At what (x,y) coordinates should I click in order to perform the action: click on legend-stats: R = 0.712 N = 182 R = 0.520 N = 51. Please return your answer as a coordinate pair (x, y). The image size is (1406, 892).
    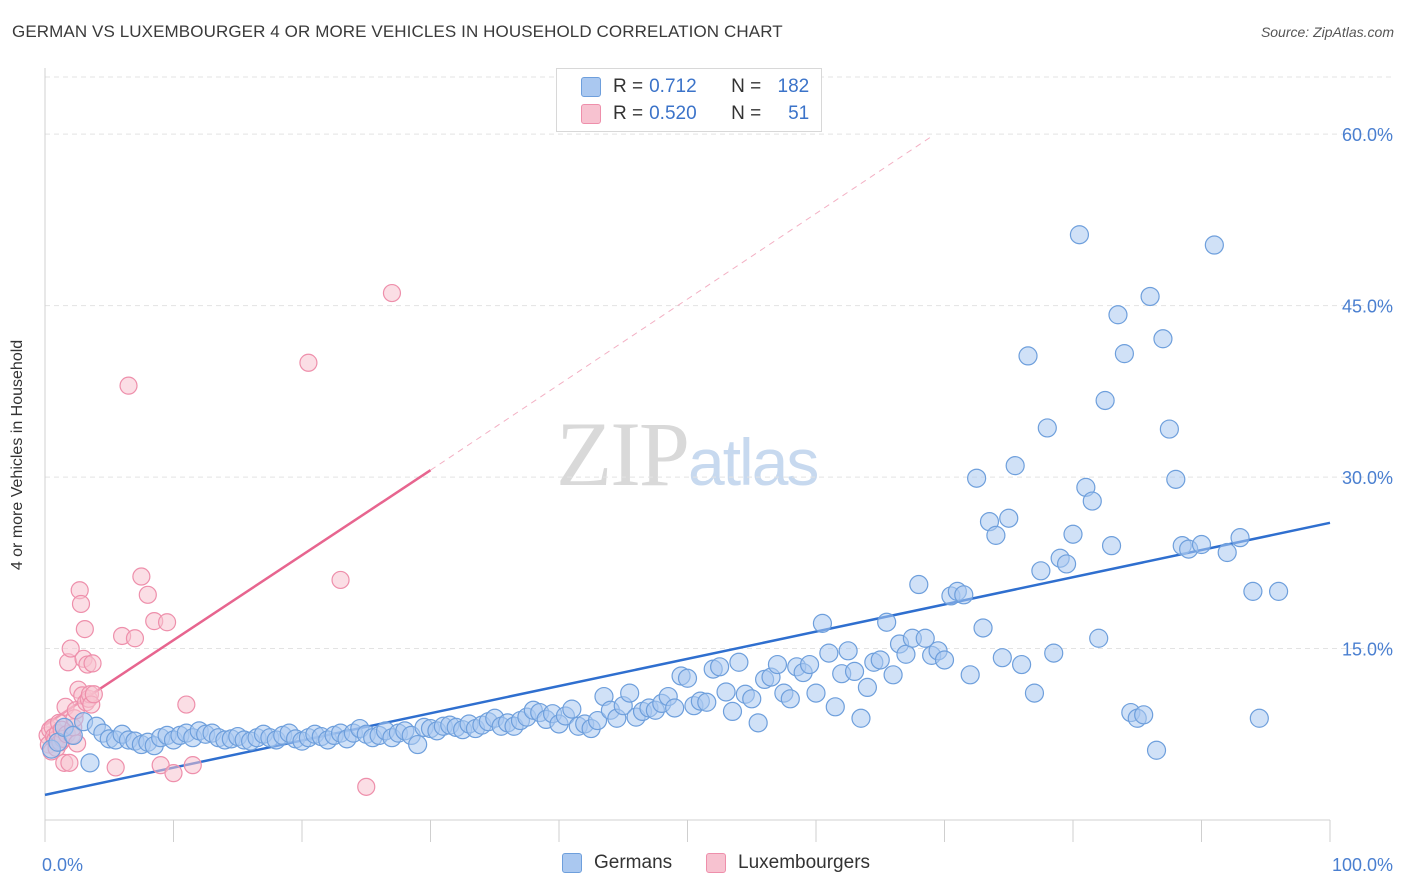
    Looking at the image, I should click on (689, 100).